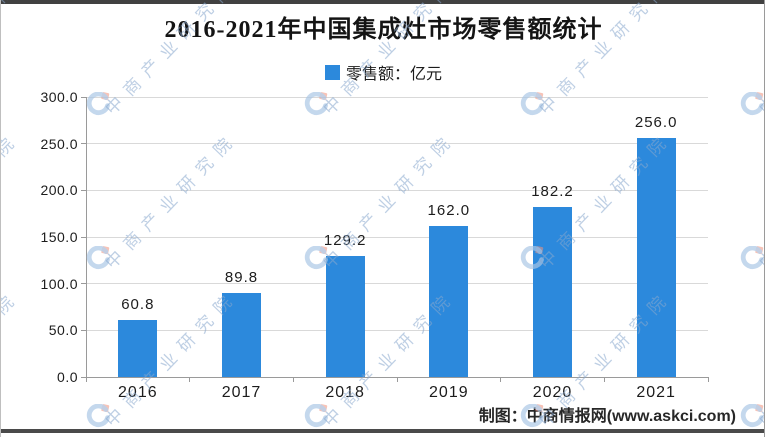  What do you see at coordinates (397, 237) in the screenshot?
I see `gridline-150.0` at bounding box center [397, 237].